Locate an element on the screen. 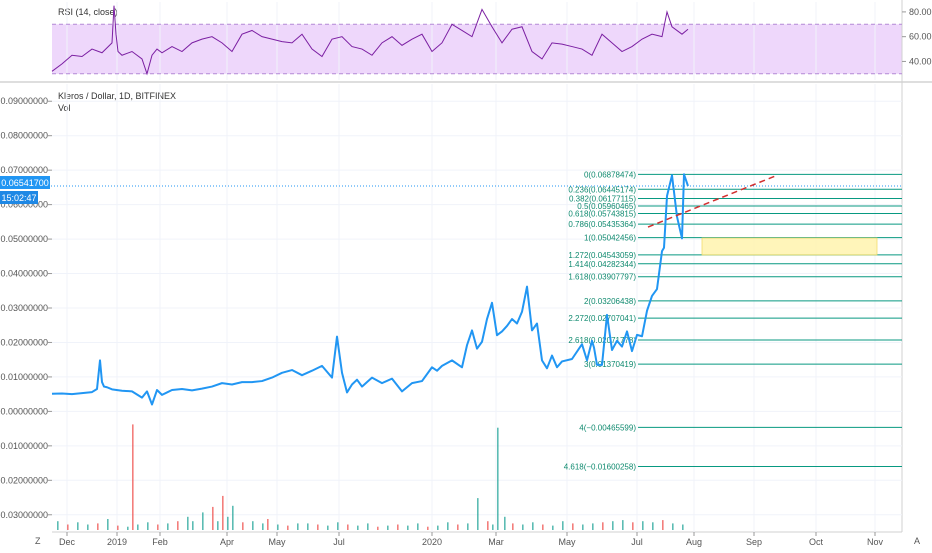 This screenshot has width=932, height=553. trend-line-segment is located at coordinates (712, 201).